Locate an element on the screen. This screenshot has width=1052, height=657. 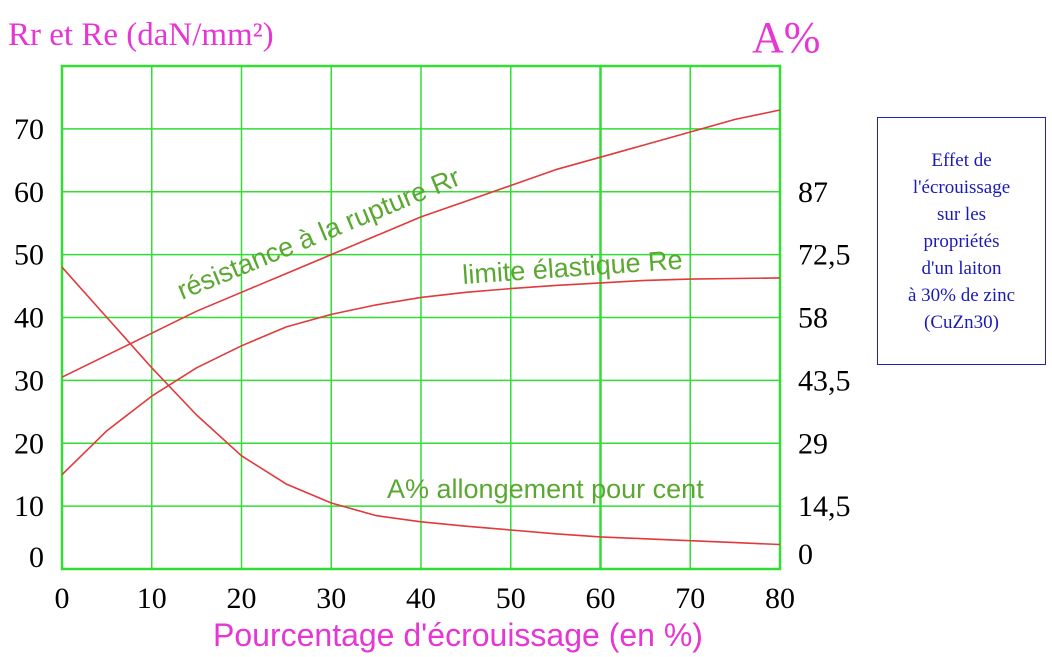
x-axis-title: Pourcentage d'écrouissage (en %) is located at coordinates (458, 635).